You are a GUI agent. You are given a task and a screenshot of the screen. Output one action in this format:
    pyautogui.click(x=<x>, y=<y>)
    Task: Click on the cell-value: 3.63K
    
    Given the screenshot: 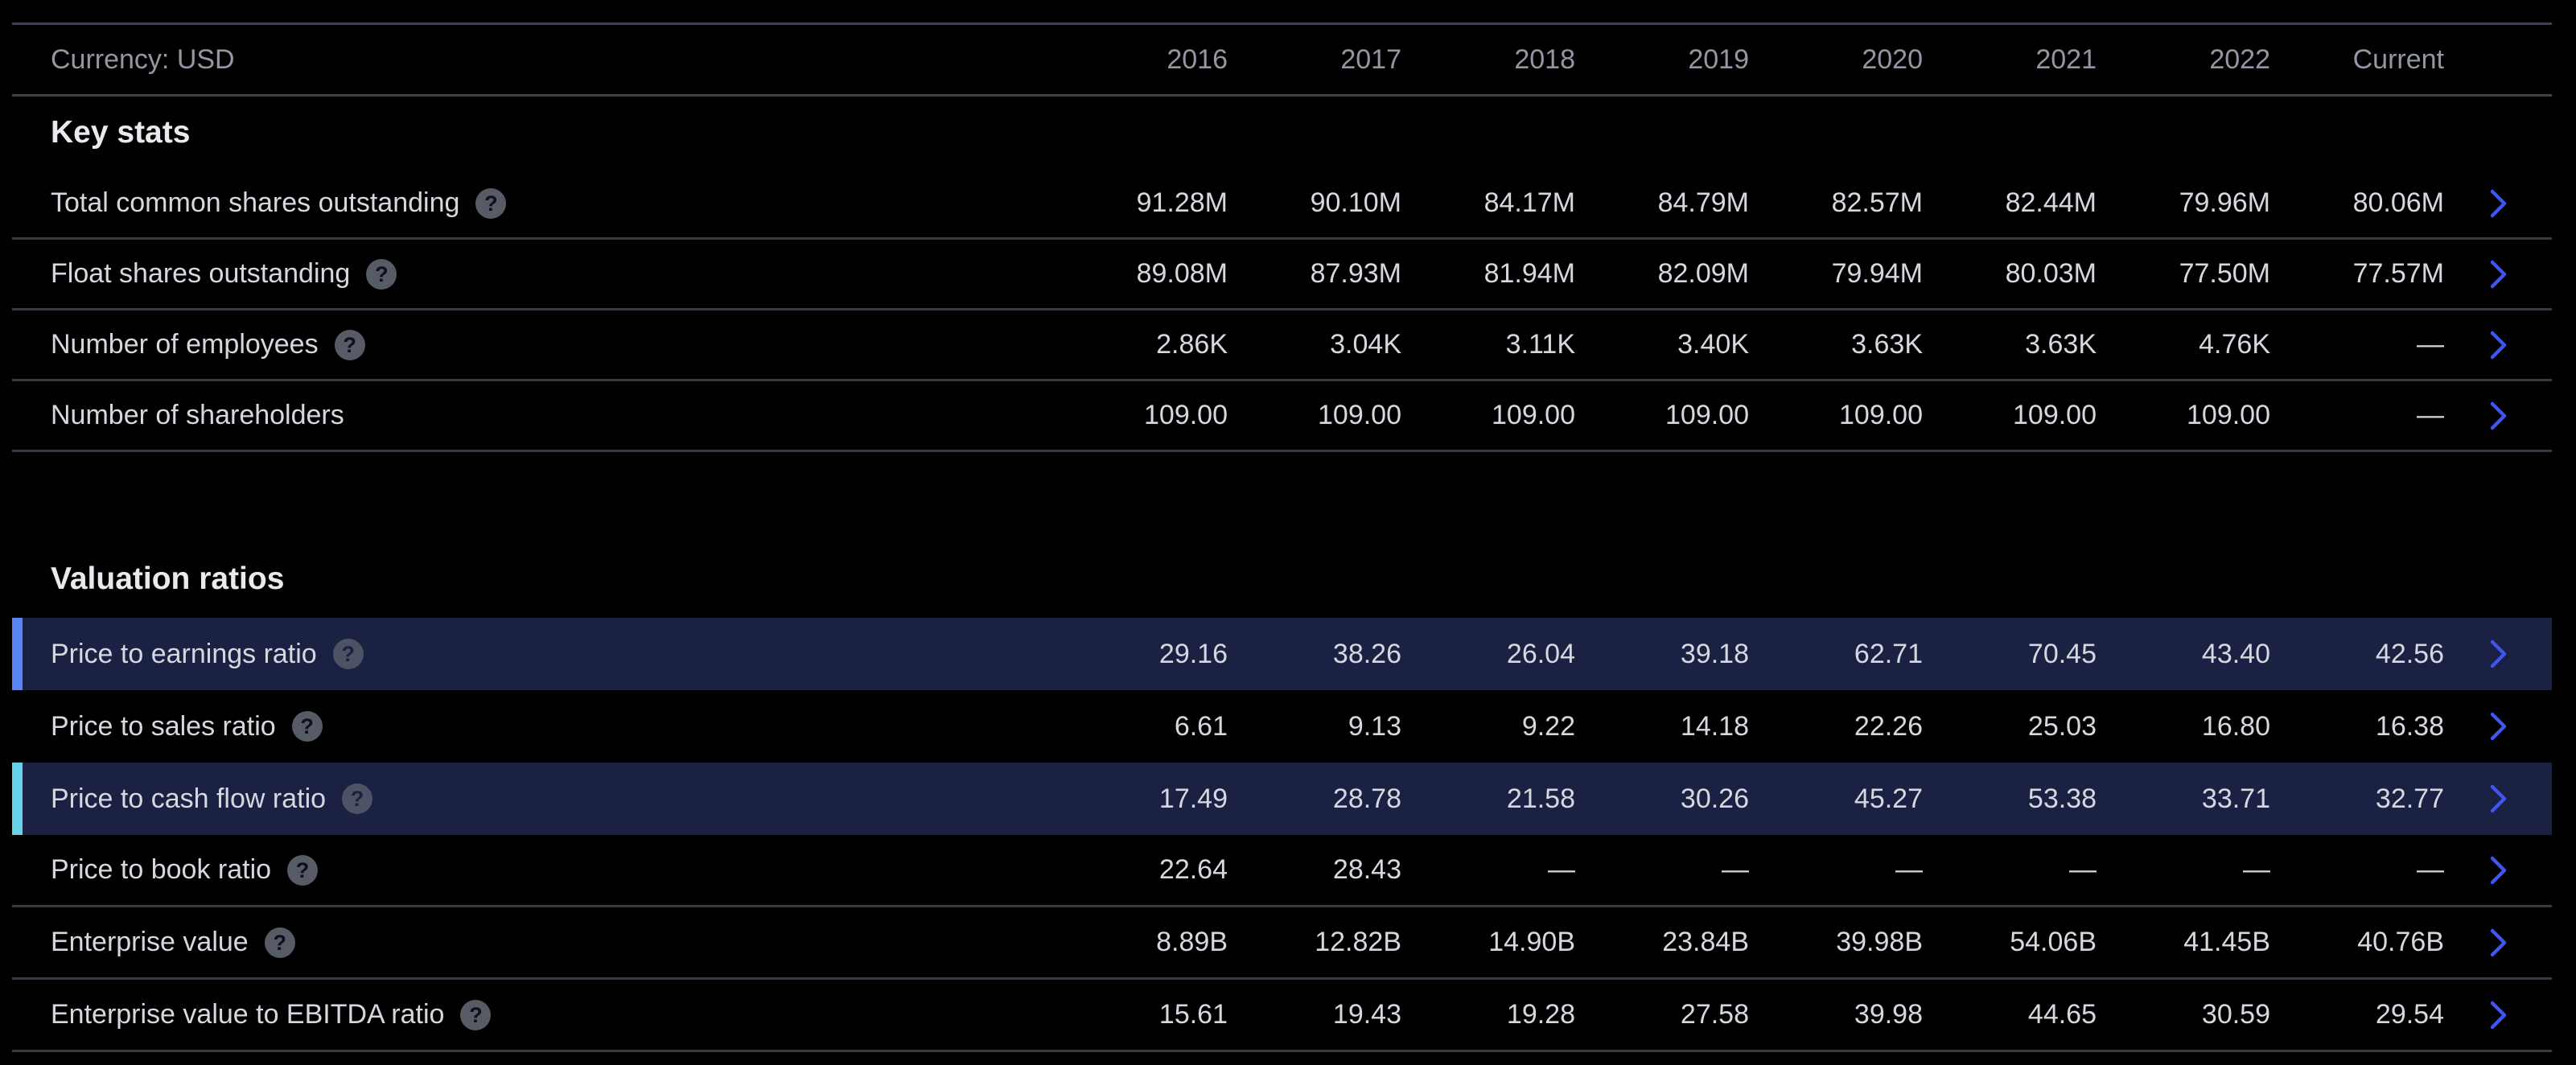 What is the action you would take?
    pyautogui.click(x=2061, y=344)
    